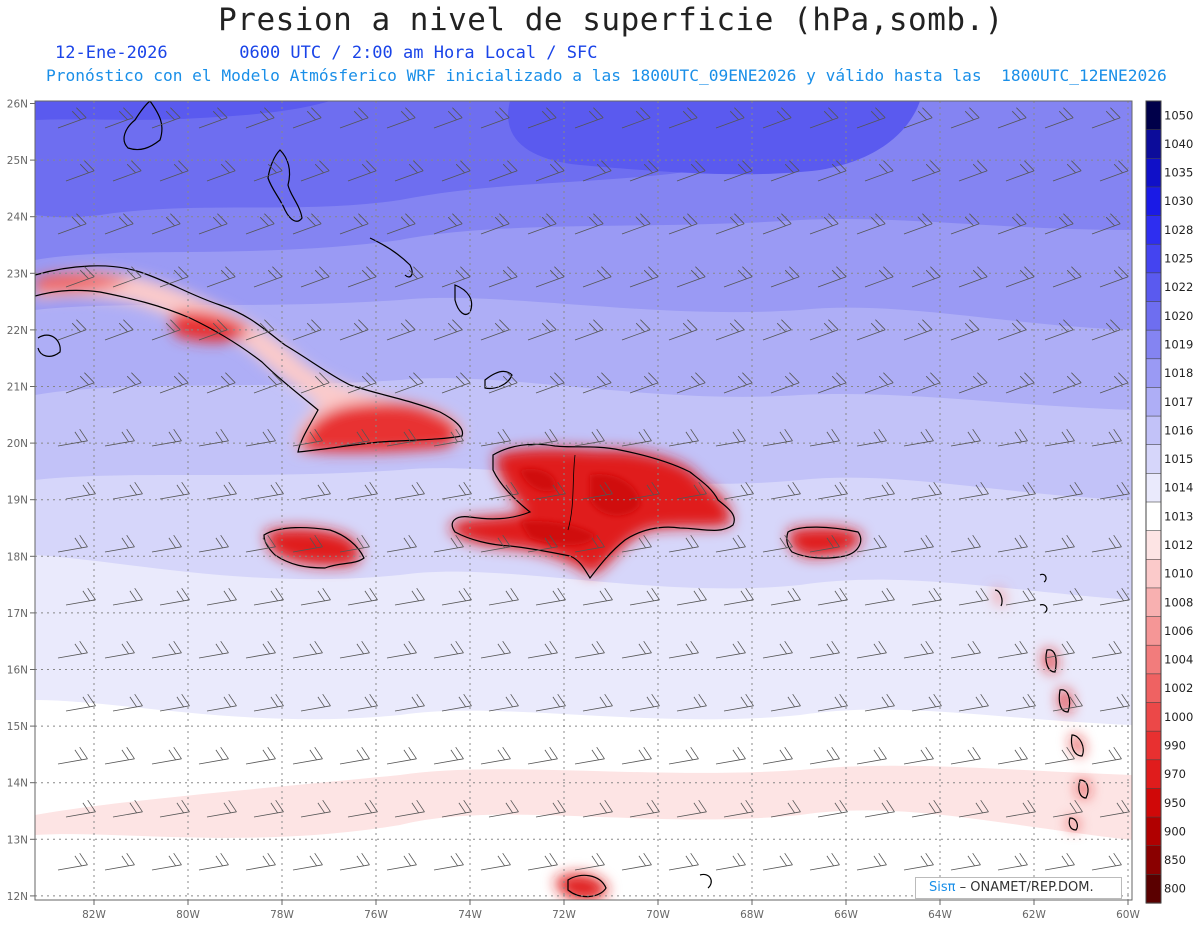 Image resolution: width=1200 pixels, height=927 pixels. I want to click on forecast-time: 0600 UTC / 2:00 am Hora Local / SFC, so click(418, 53).